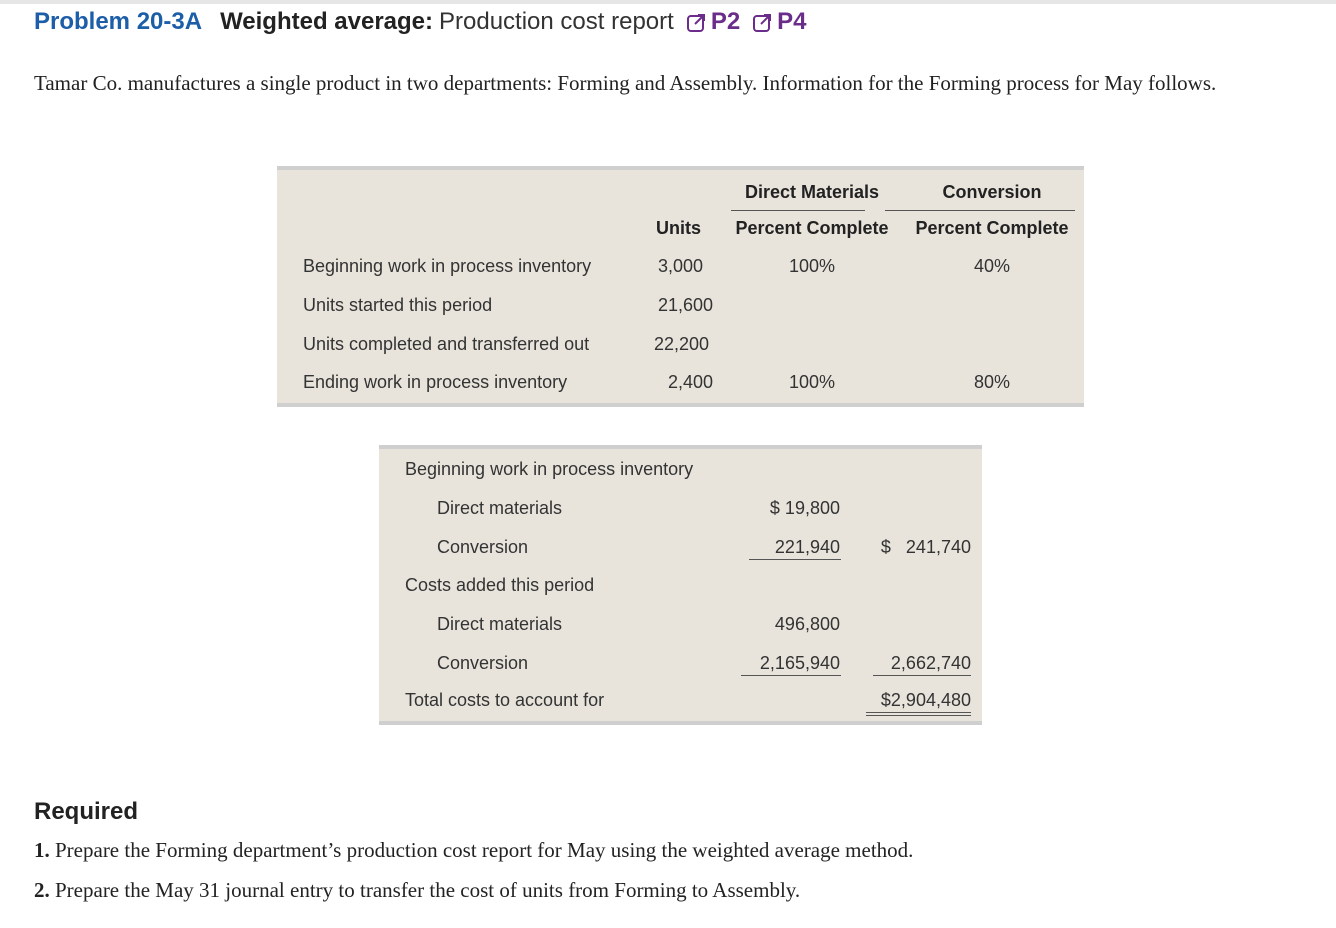 This screenshot has height=928, width=1336. Describe the element at coordinates (398, 305) in the screenshot. I see `row-label: Units started this period` at that location.